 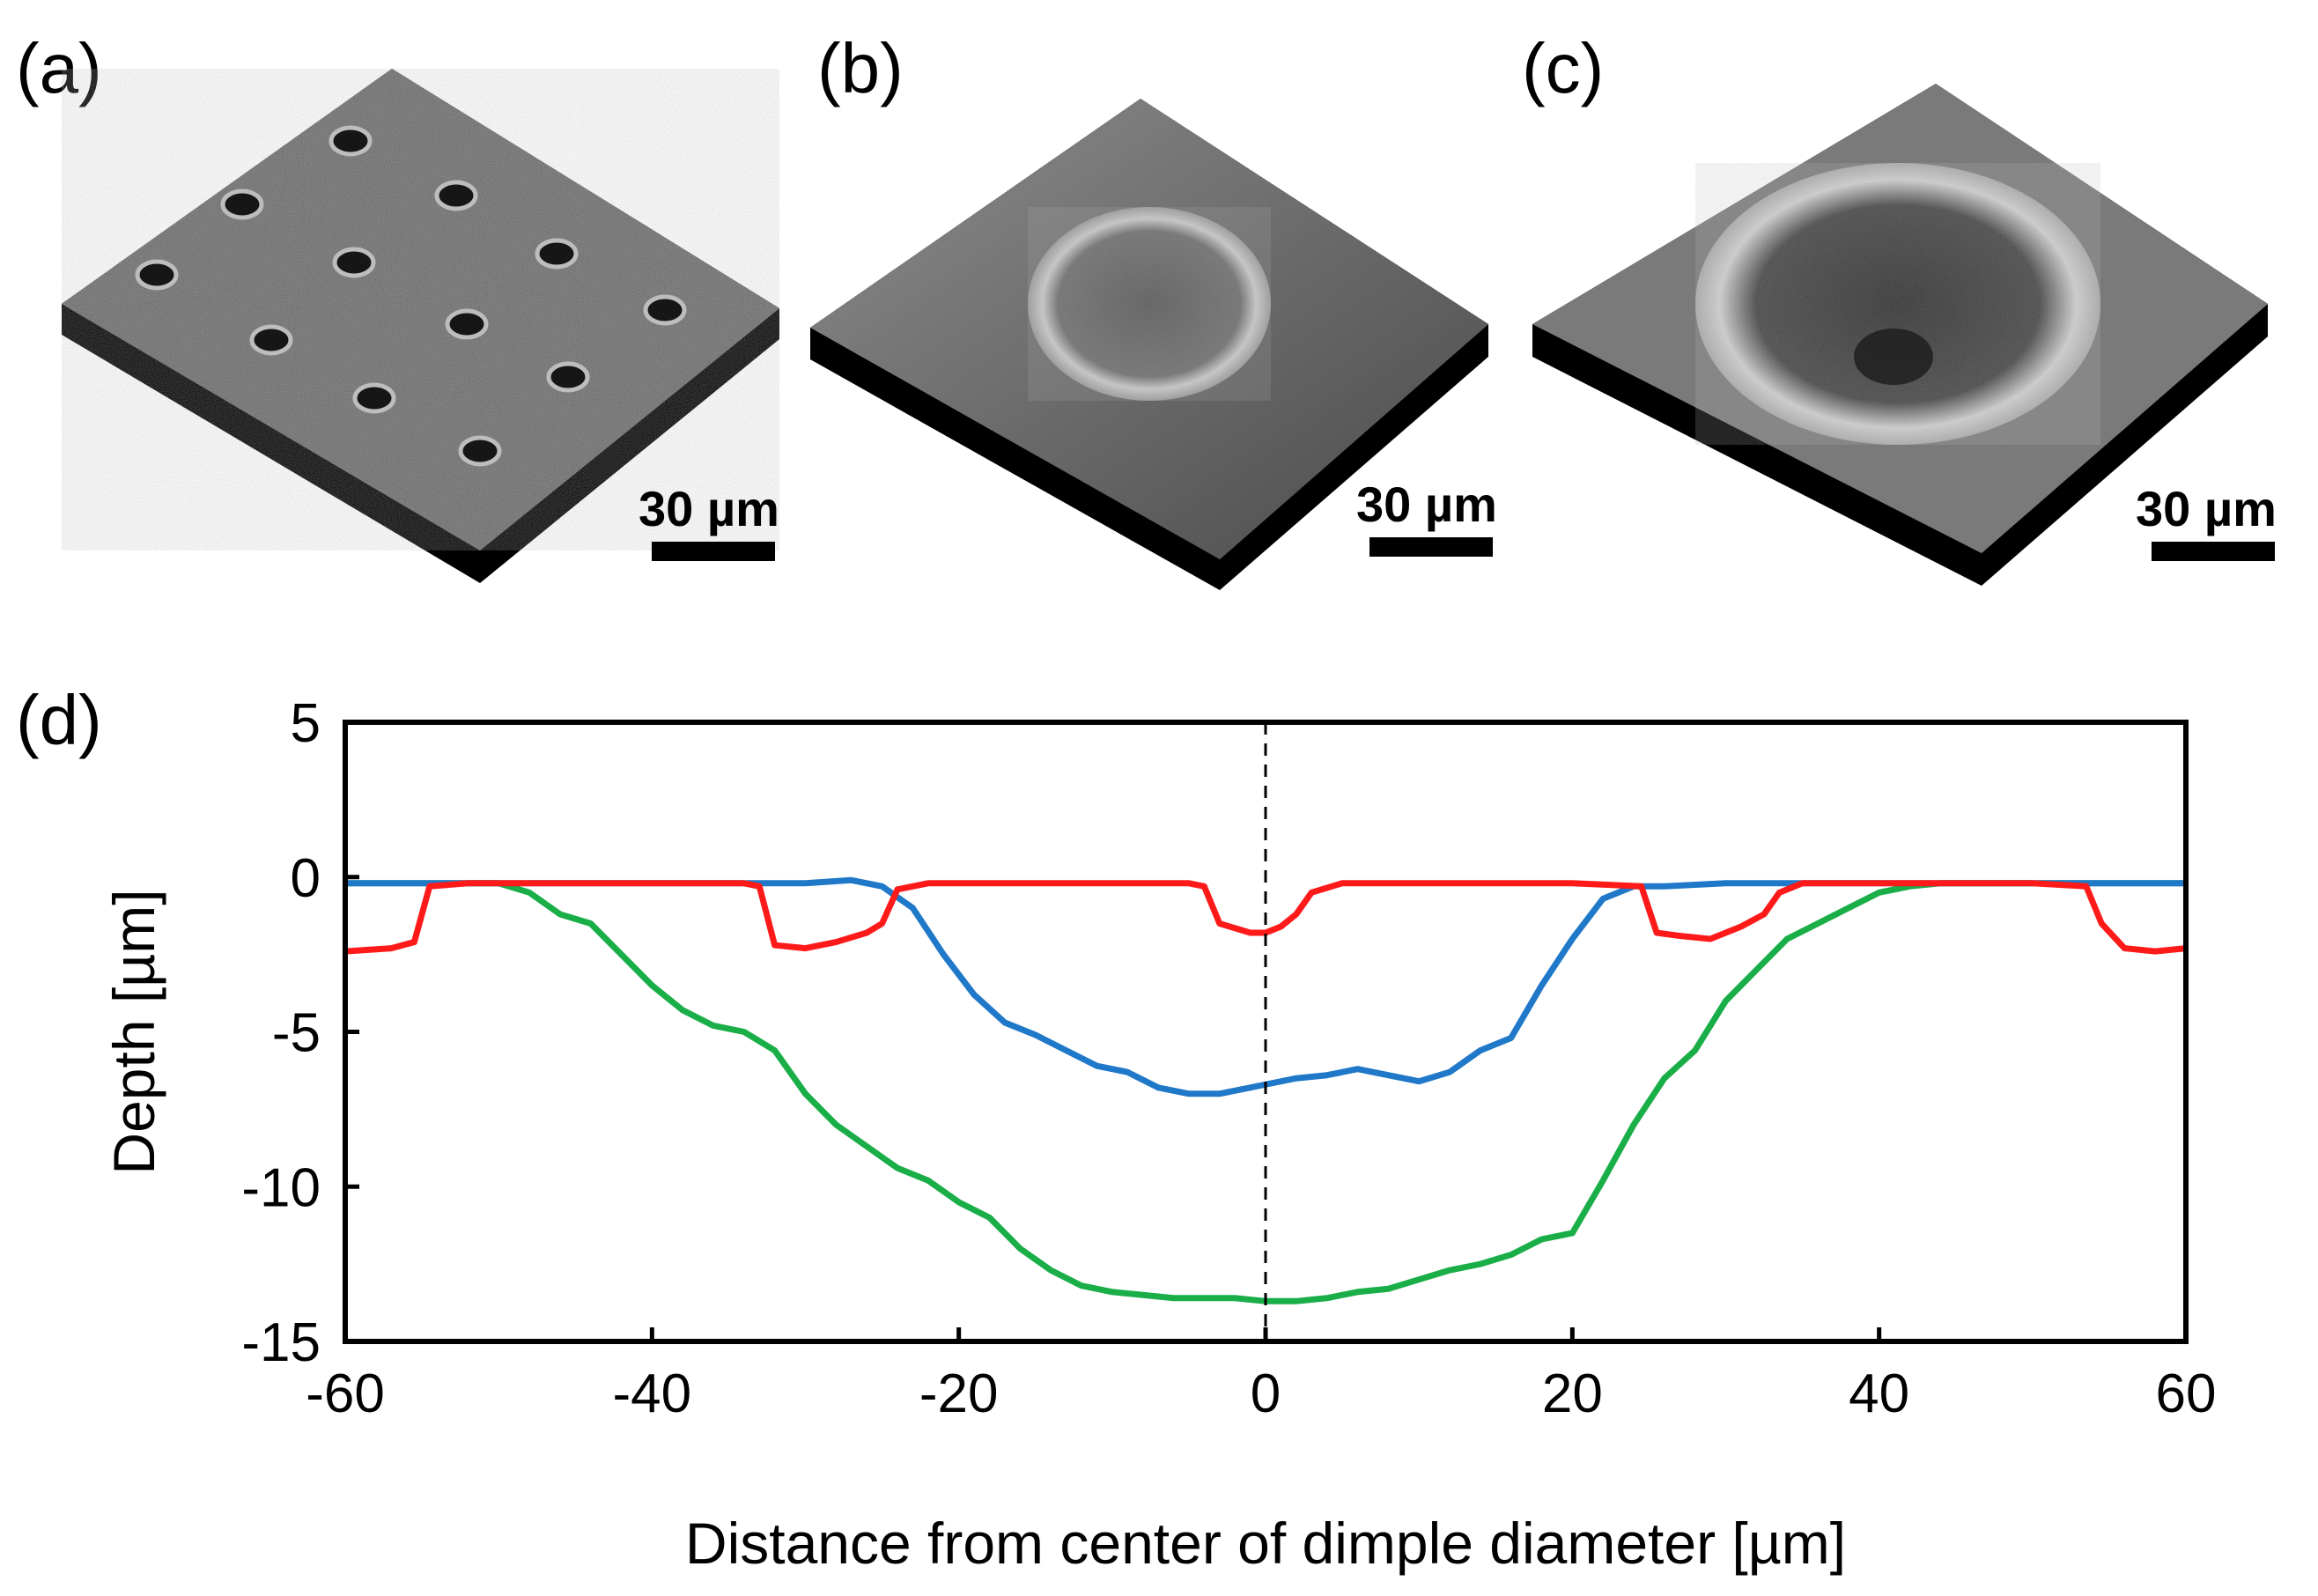 What do you see at coordinates (2213, 551) in the screenshot?
I see `scalebar-c-line` at bounding box center [2213, 551].